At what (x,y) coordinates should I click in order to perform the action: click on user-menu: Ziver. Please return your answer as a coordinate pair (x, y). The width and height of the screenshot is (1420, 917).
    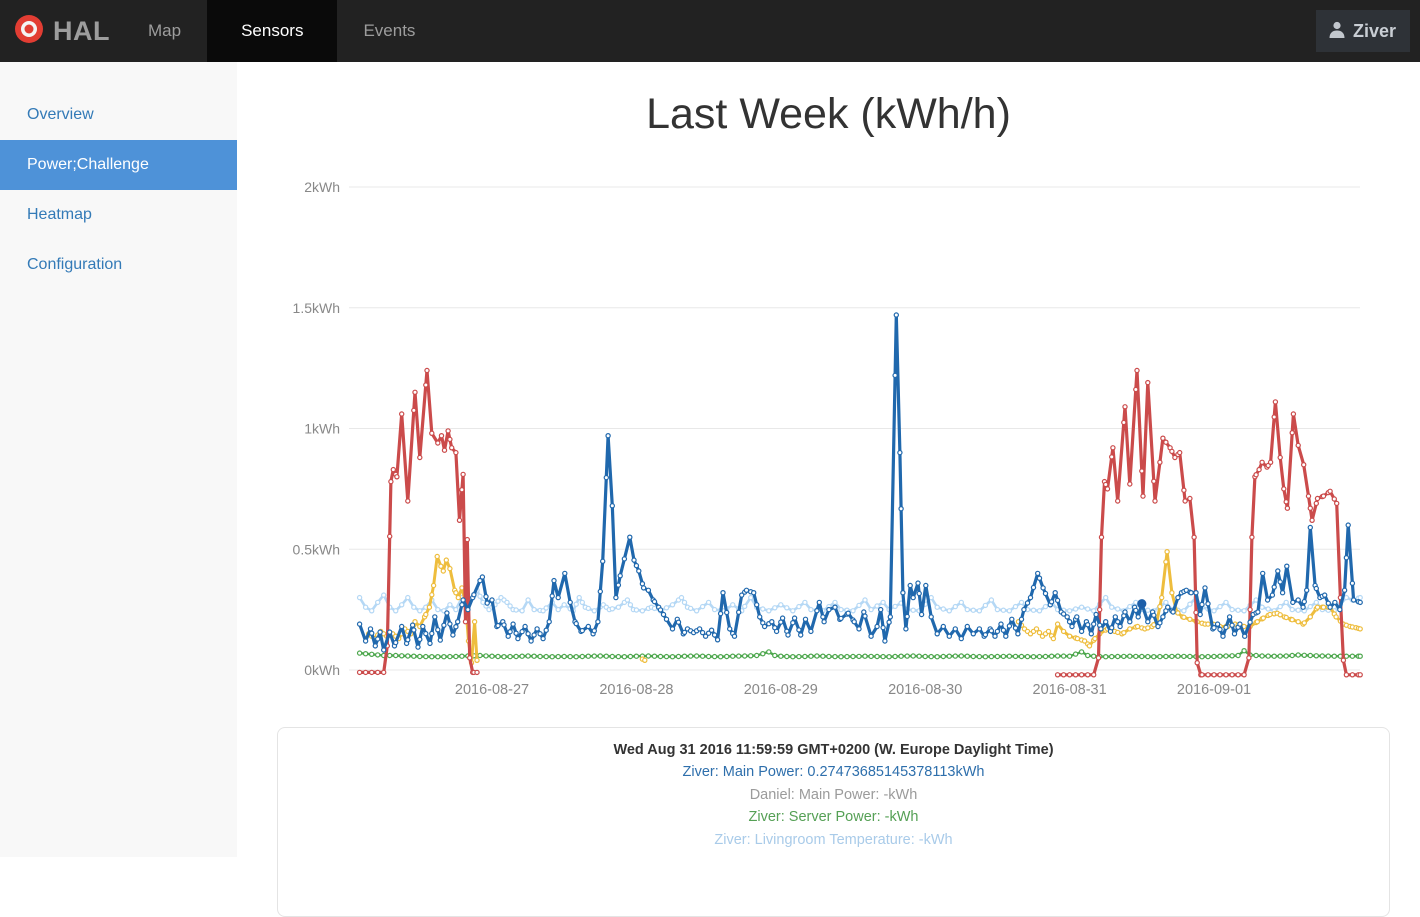
    Looking at the image, I should click on (1362, 31).